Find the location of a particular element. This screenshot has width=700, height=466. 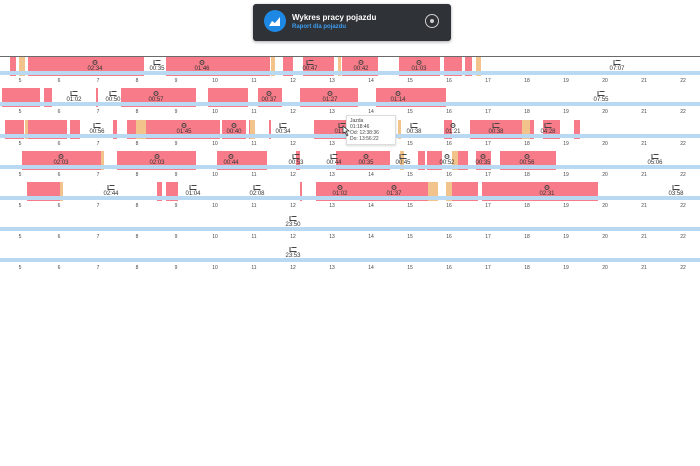

duration-text: 00:40 is located at coordinates (234, 132).